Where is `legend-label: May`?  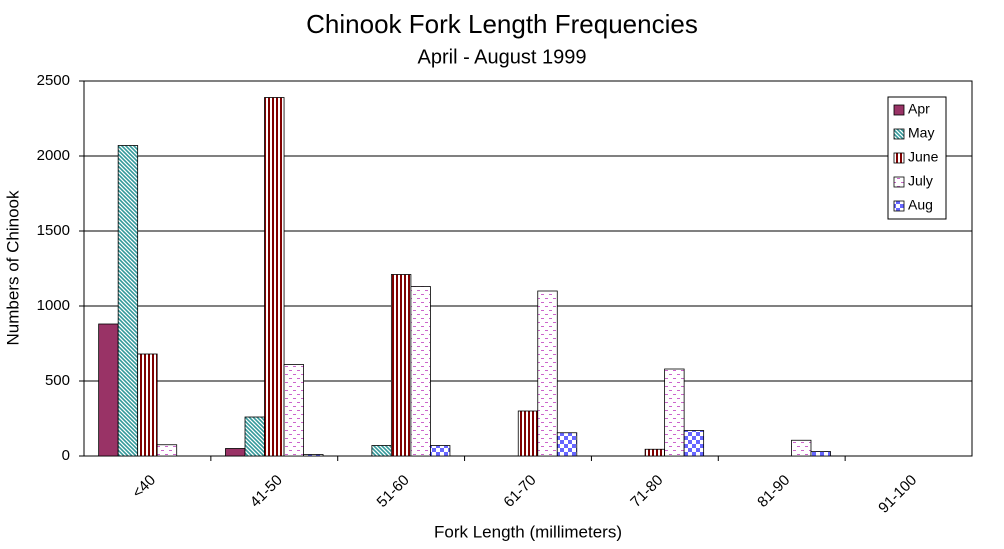
legend-label: May is located at coordinates (921, 133).